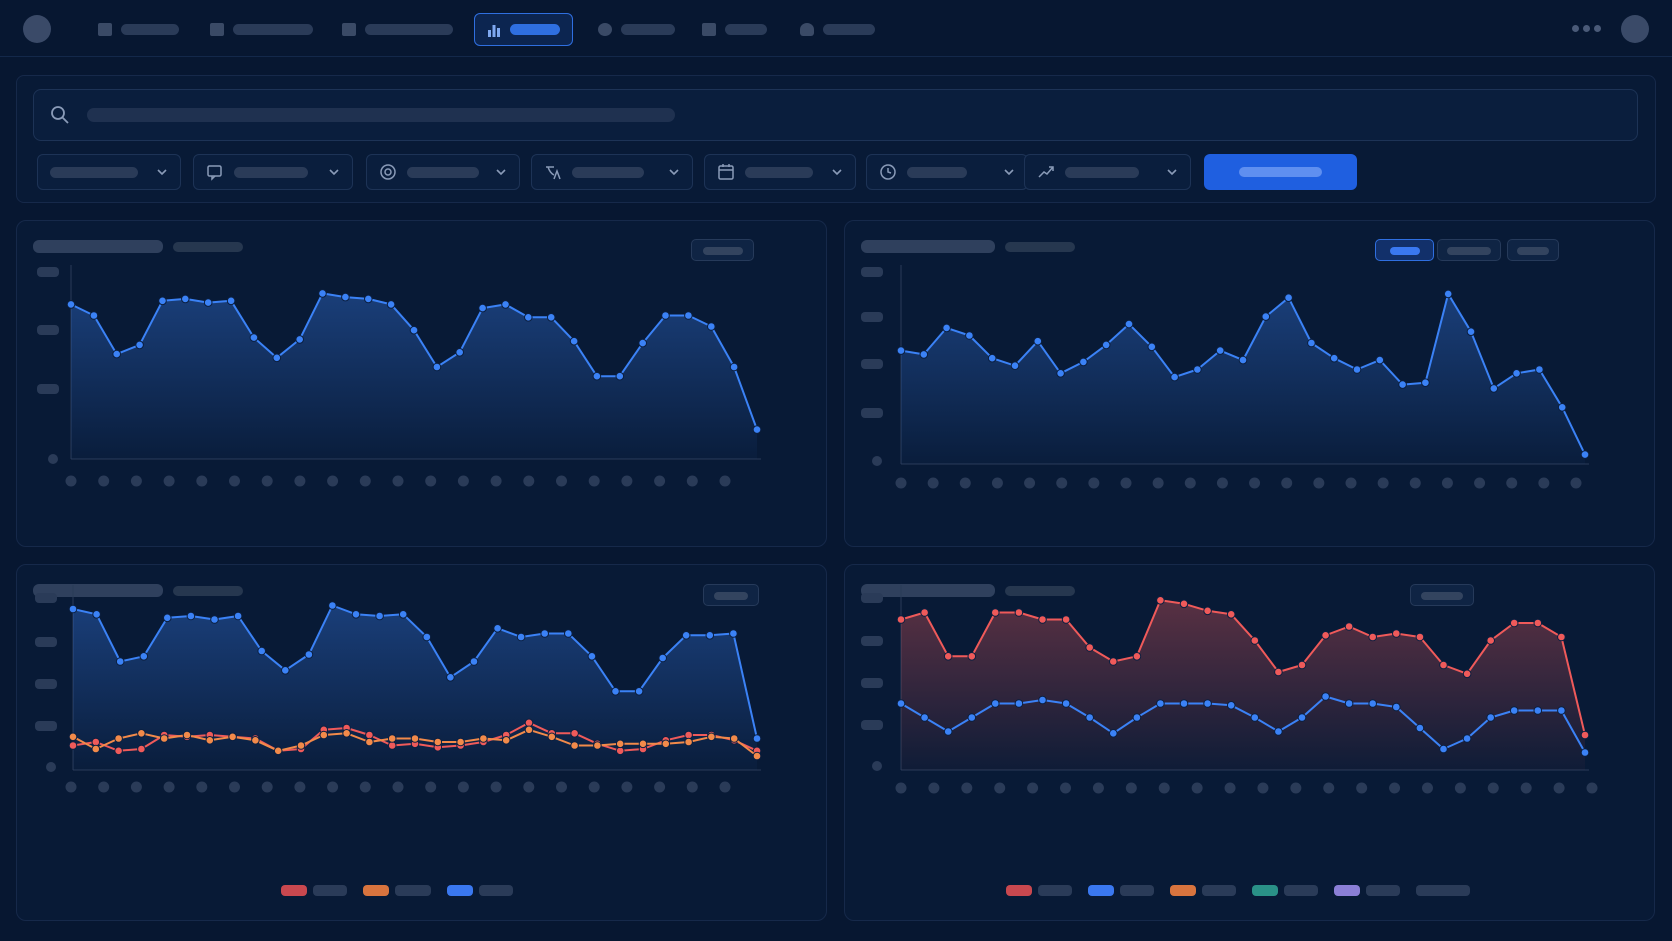 The image size is (1672, 941). What do you see at coordinates (1635, 29) in the screenshot?
I see `avatar` at bounding box center [1635, 29].